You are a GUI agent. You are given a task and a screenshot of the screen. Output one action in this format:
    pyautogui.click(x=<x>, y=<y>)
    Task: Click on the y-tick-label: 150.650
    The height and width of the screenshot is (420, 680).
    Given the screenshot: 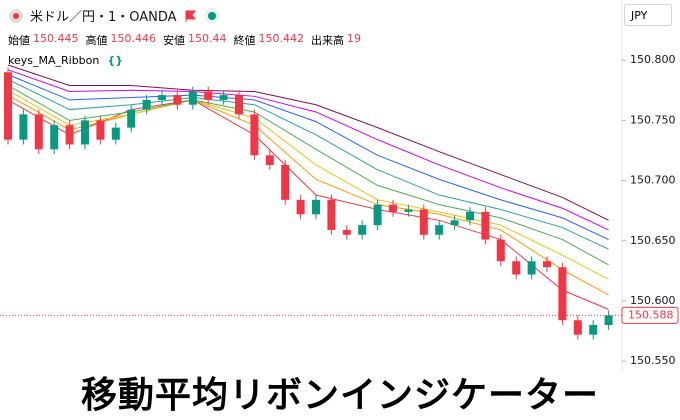 What is the action you would take?
    pyautogui.click(x=653, y=240)
    